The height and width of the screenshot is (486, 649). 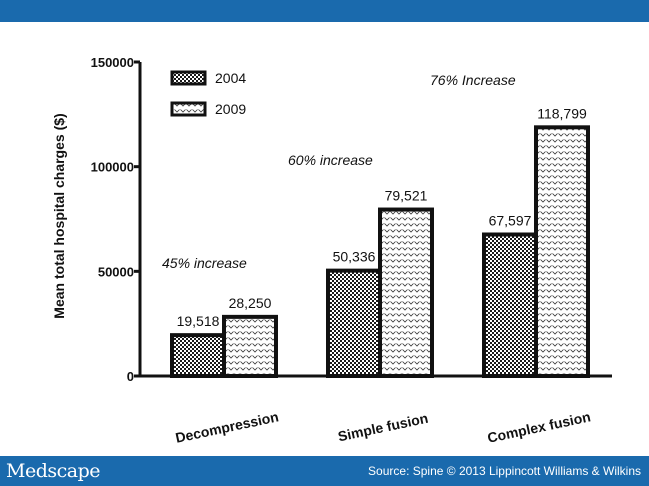 I want to click on y-tick-label: 100000, so click(x=112, y=167).